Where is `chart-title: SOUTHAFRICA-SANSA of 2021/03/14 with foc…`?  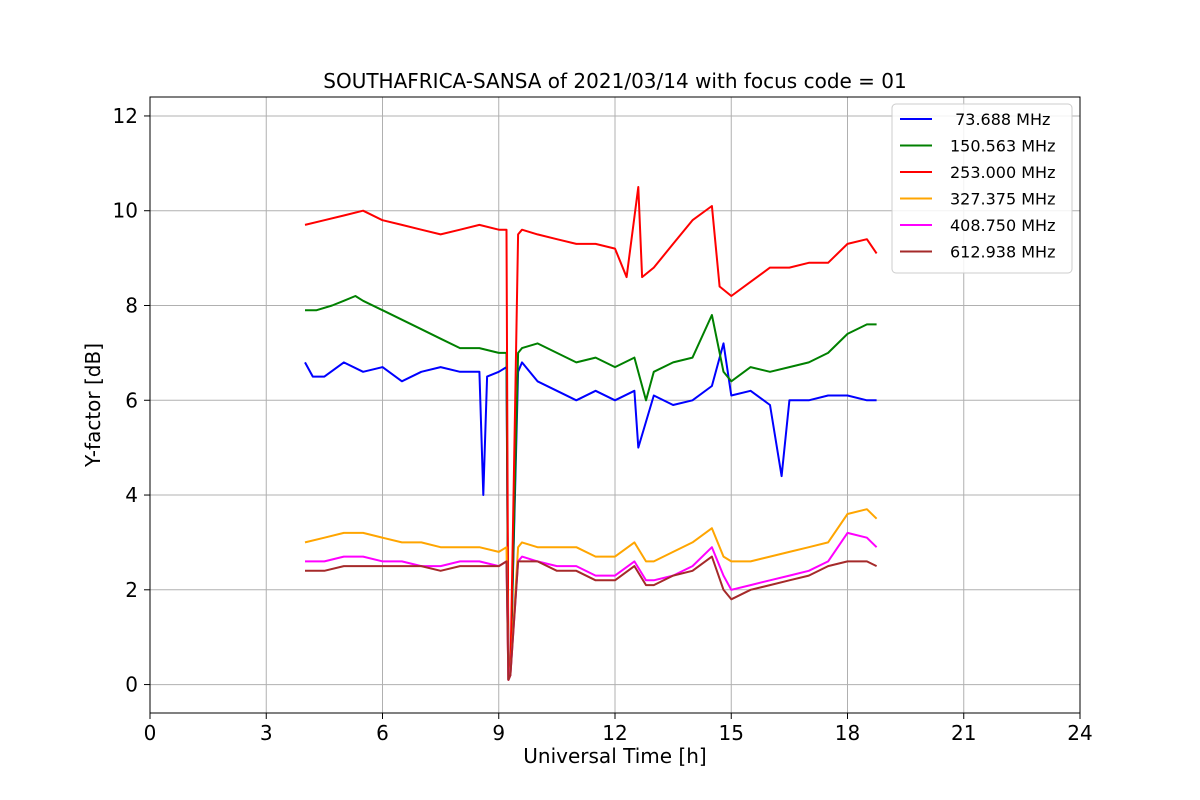
chart-title: SOUTHAFRICA-SANSA of 2021/03/14 with foc… is located at coordinates (615, 81).